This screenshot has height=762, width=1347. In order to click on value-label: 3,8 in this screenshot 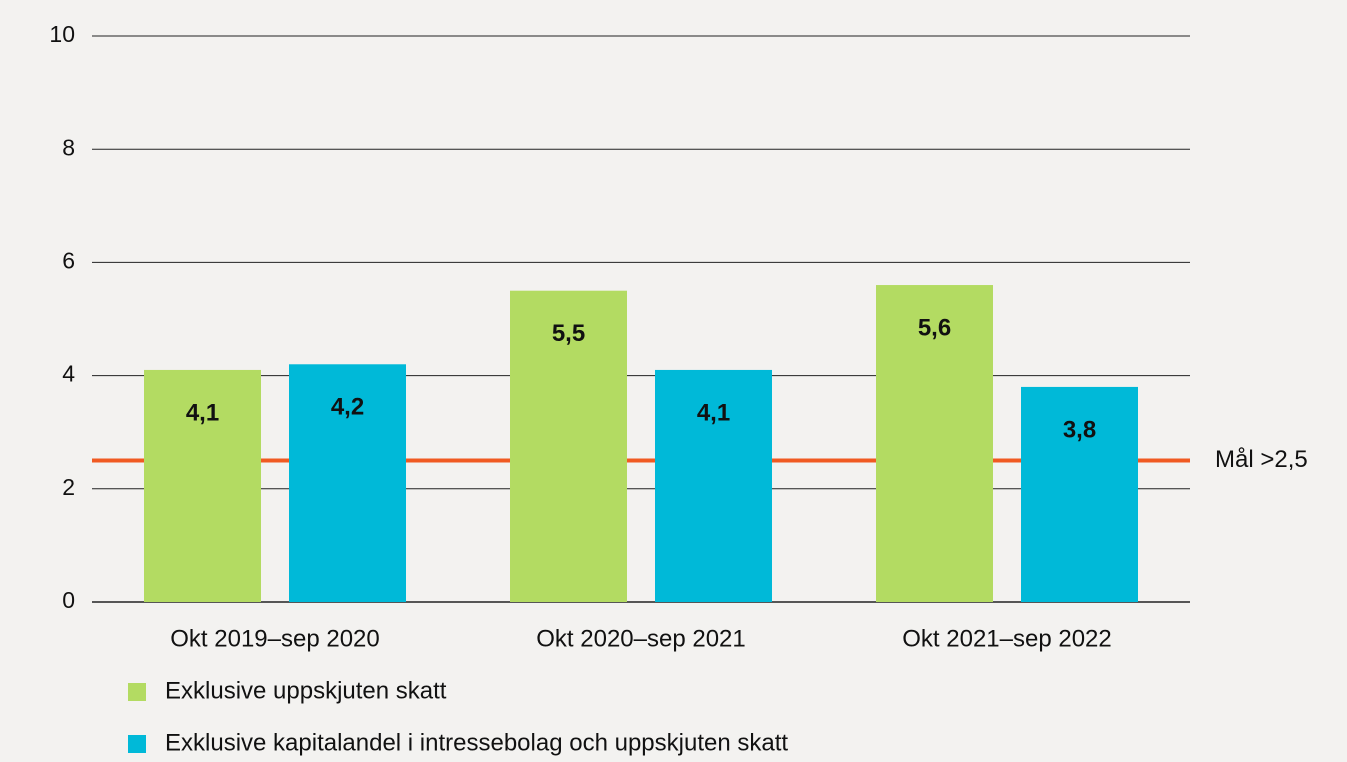, I will do `click(1079, 429)`.